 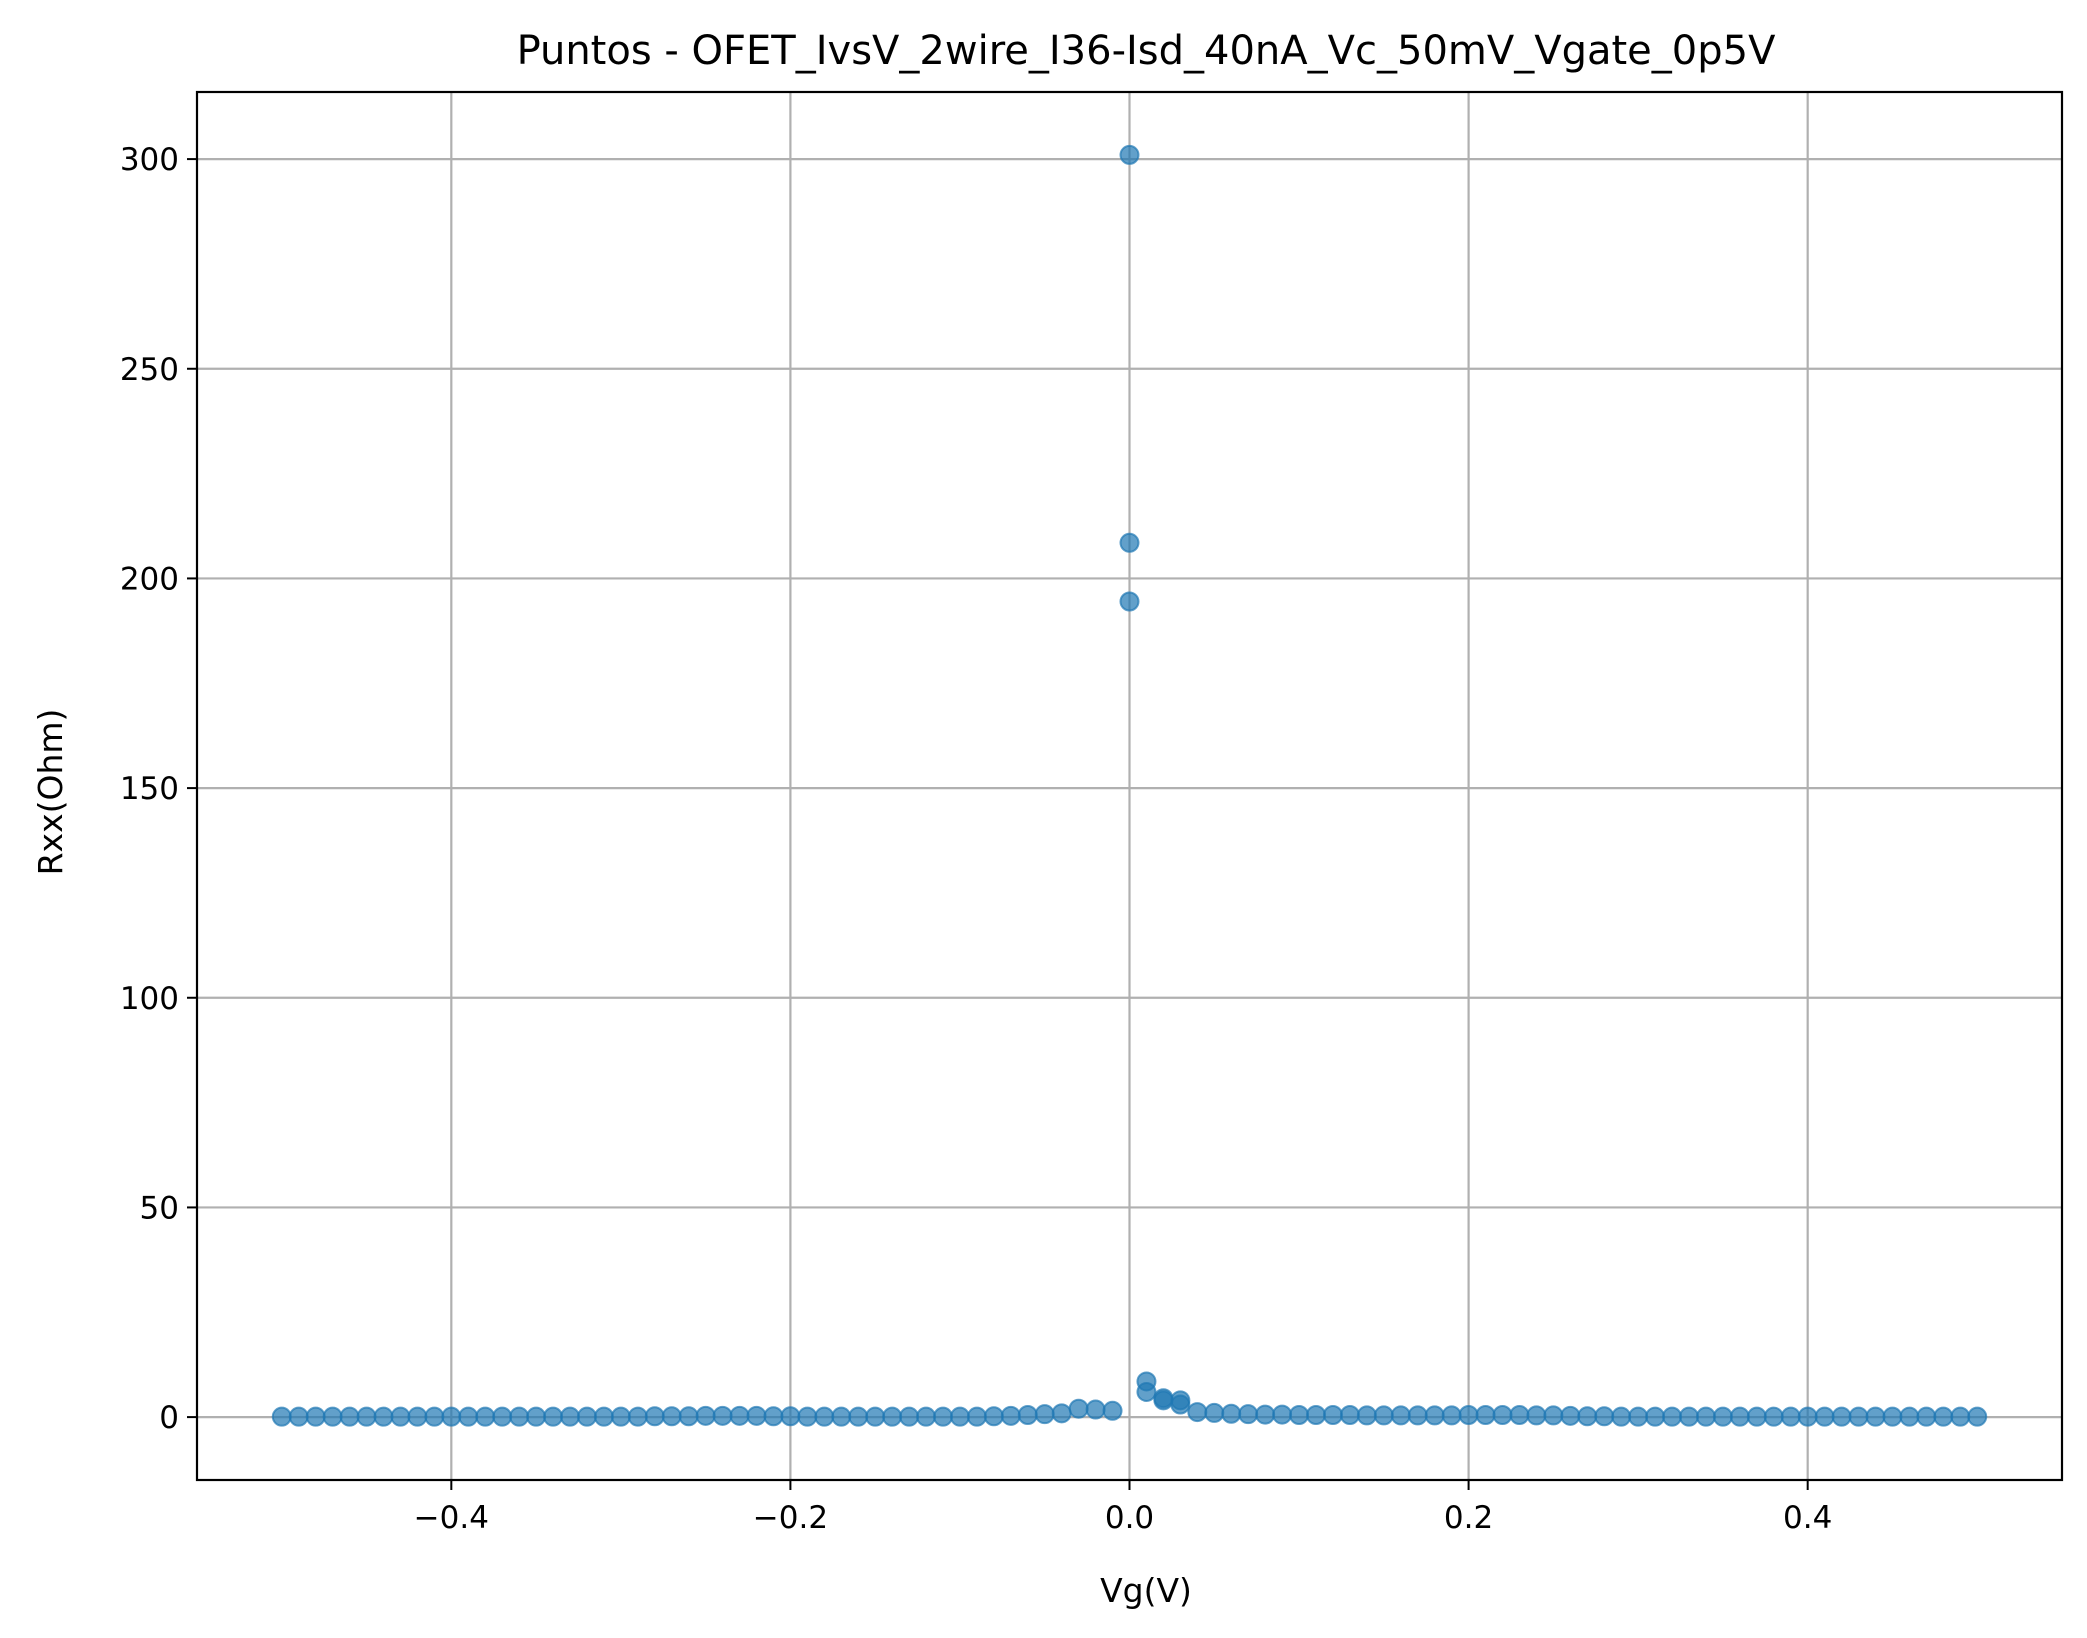 What do you see at coordinates (1468, 1518) in the screenshot?
I see `x-tick-label: 0.2` at bounding box center [1468, 1518].